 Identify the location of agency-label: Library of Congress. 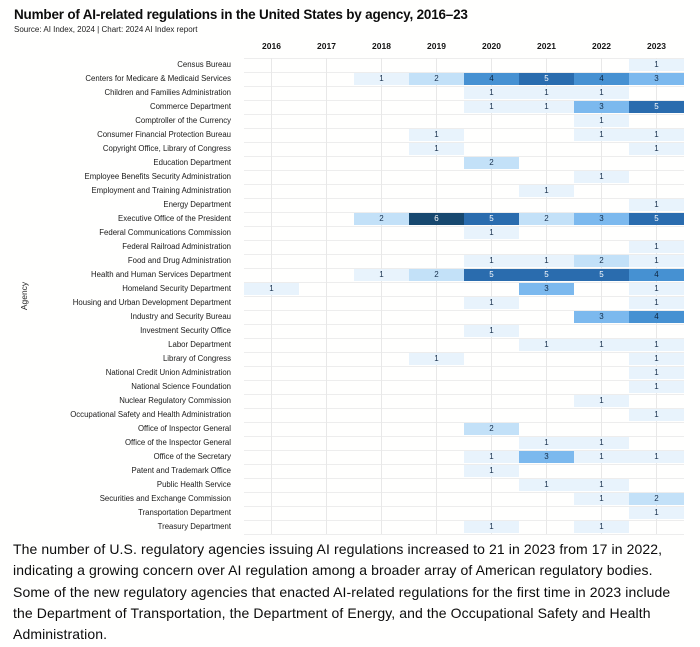
(196, 358).